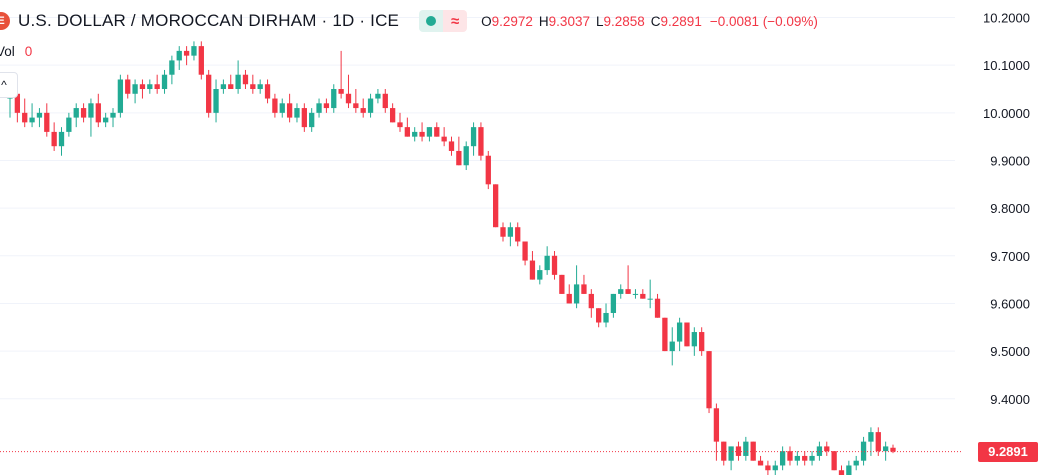 Image resolution: width=1046 pixels, height=475 pixels. I want to click on collapse-legend-button: ^, so click(9, 85).